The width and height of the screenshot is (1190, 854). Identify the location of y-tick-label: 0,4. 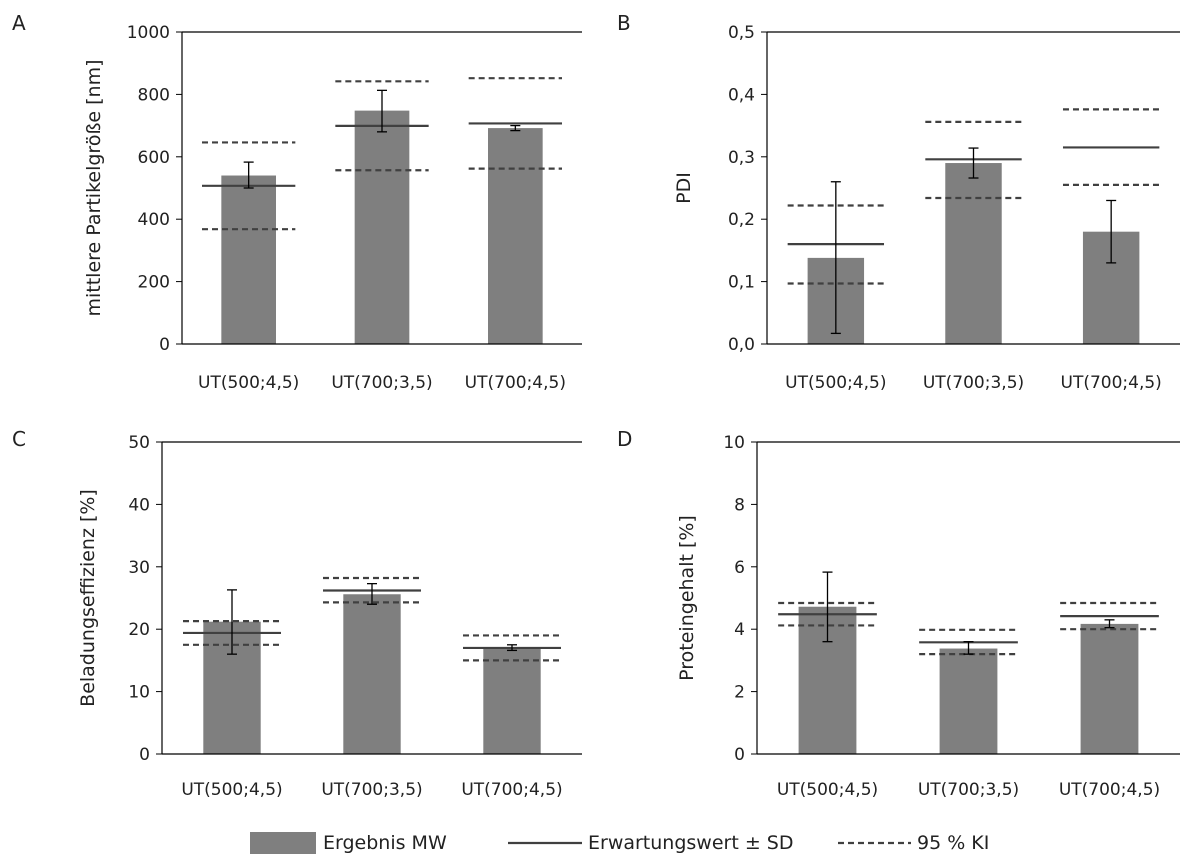
(741, 95).